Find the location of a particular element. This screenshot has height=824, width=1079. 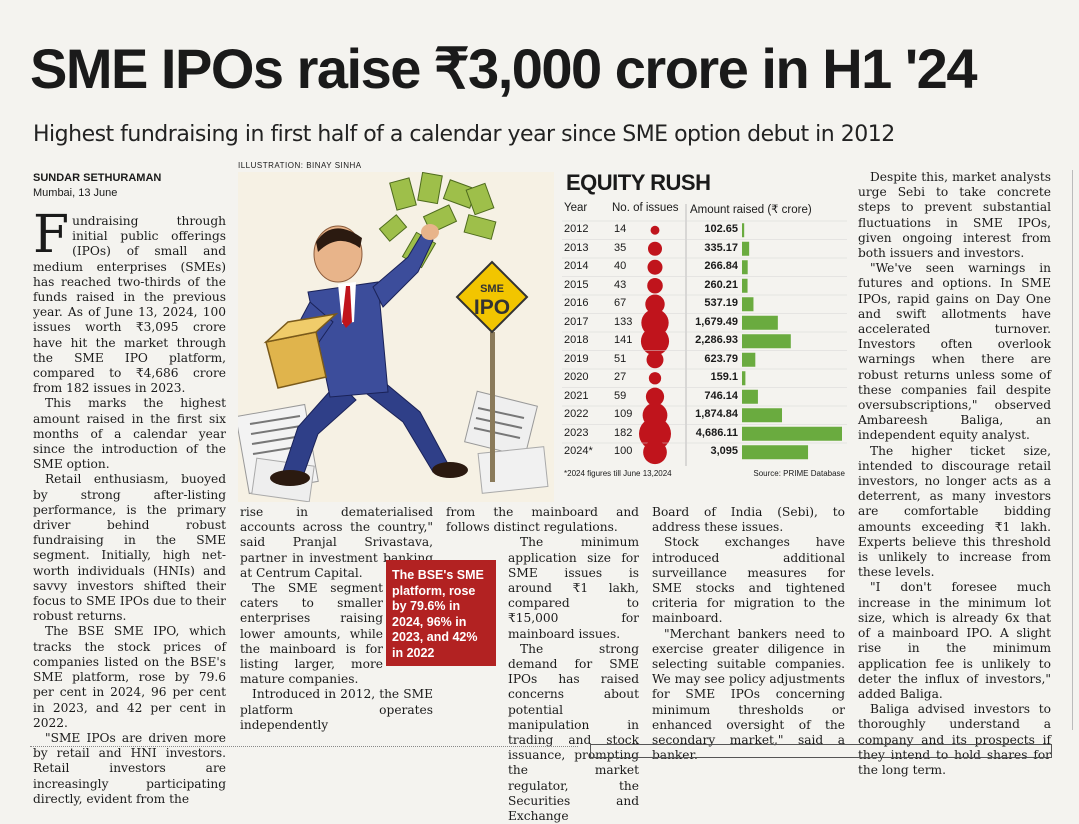

amount-label: 102.65 is located at coordinates (721, 229).